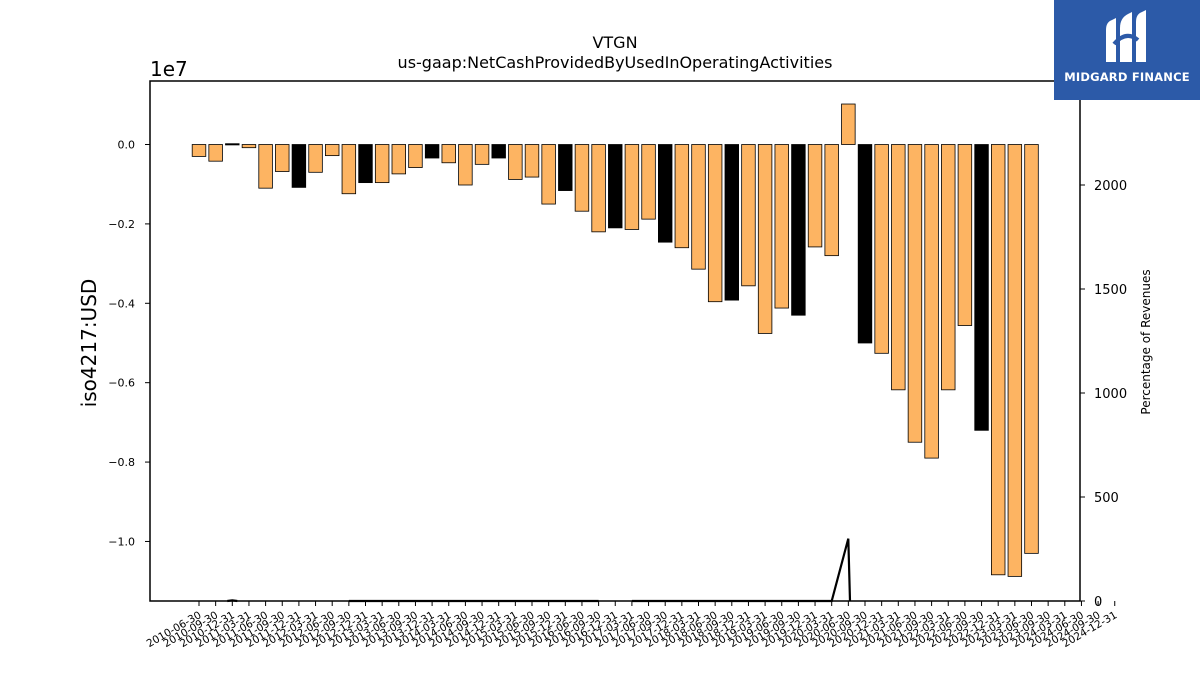  I want to click on logo-mark-icon, so click(1126, 36).